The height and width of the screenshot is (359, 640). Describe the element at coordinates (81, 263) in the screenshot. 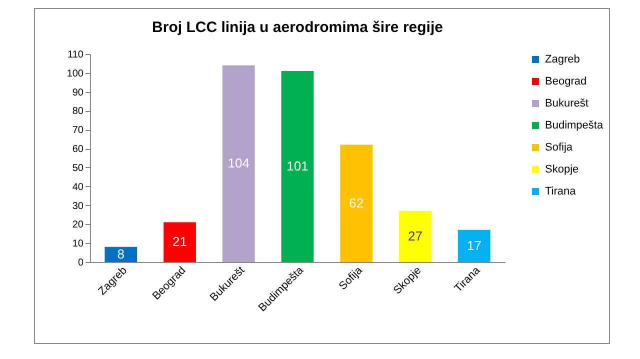

I see `y-tick-label: 0` at that location.